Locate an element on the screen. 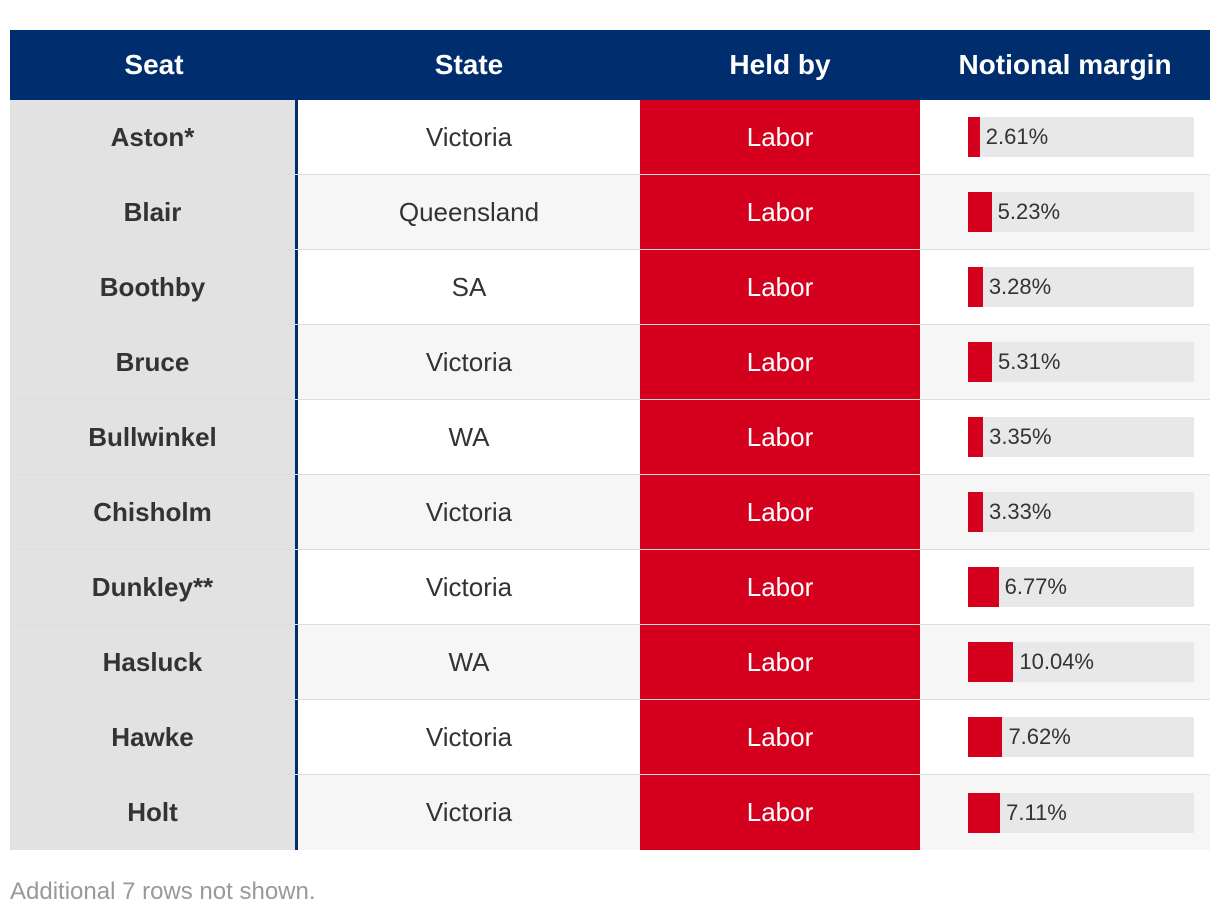  margin-label: 7.62% is located at coordinates (1039, 736).